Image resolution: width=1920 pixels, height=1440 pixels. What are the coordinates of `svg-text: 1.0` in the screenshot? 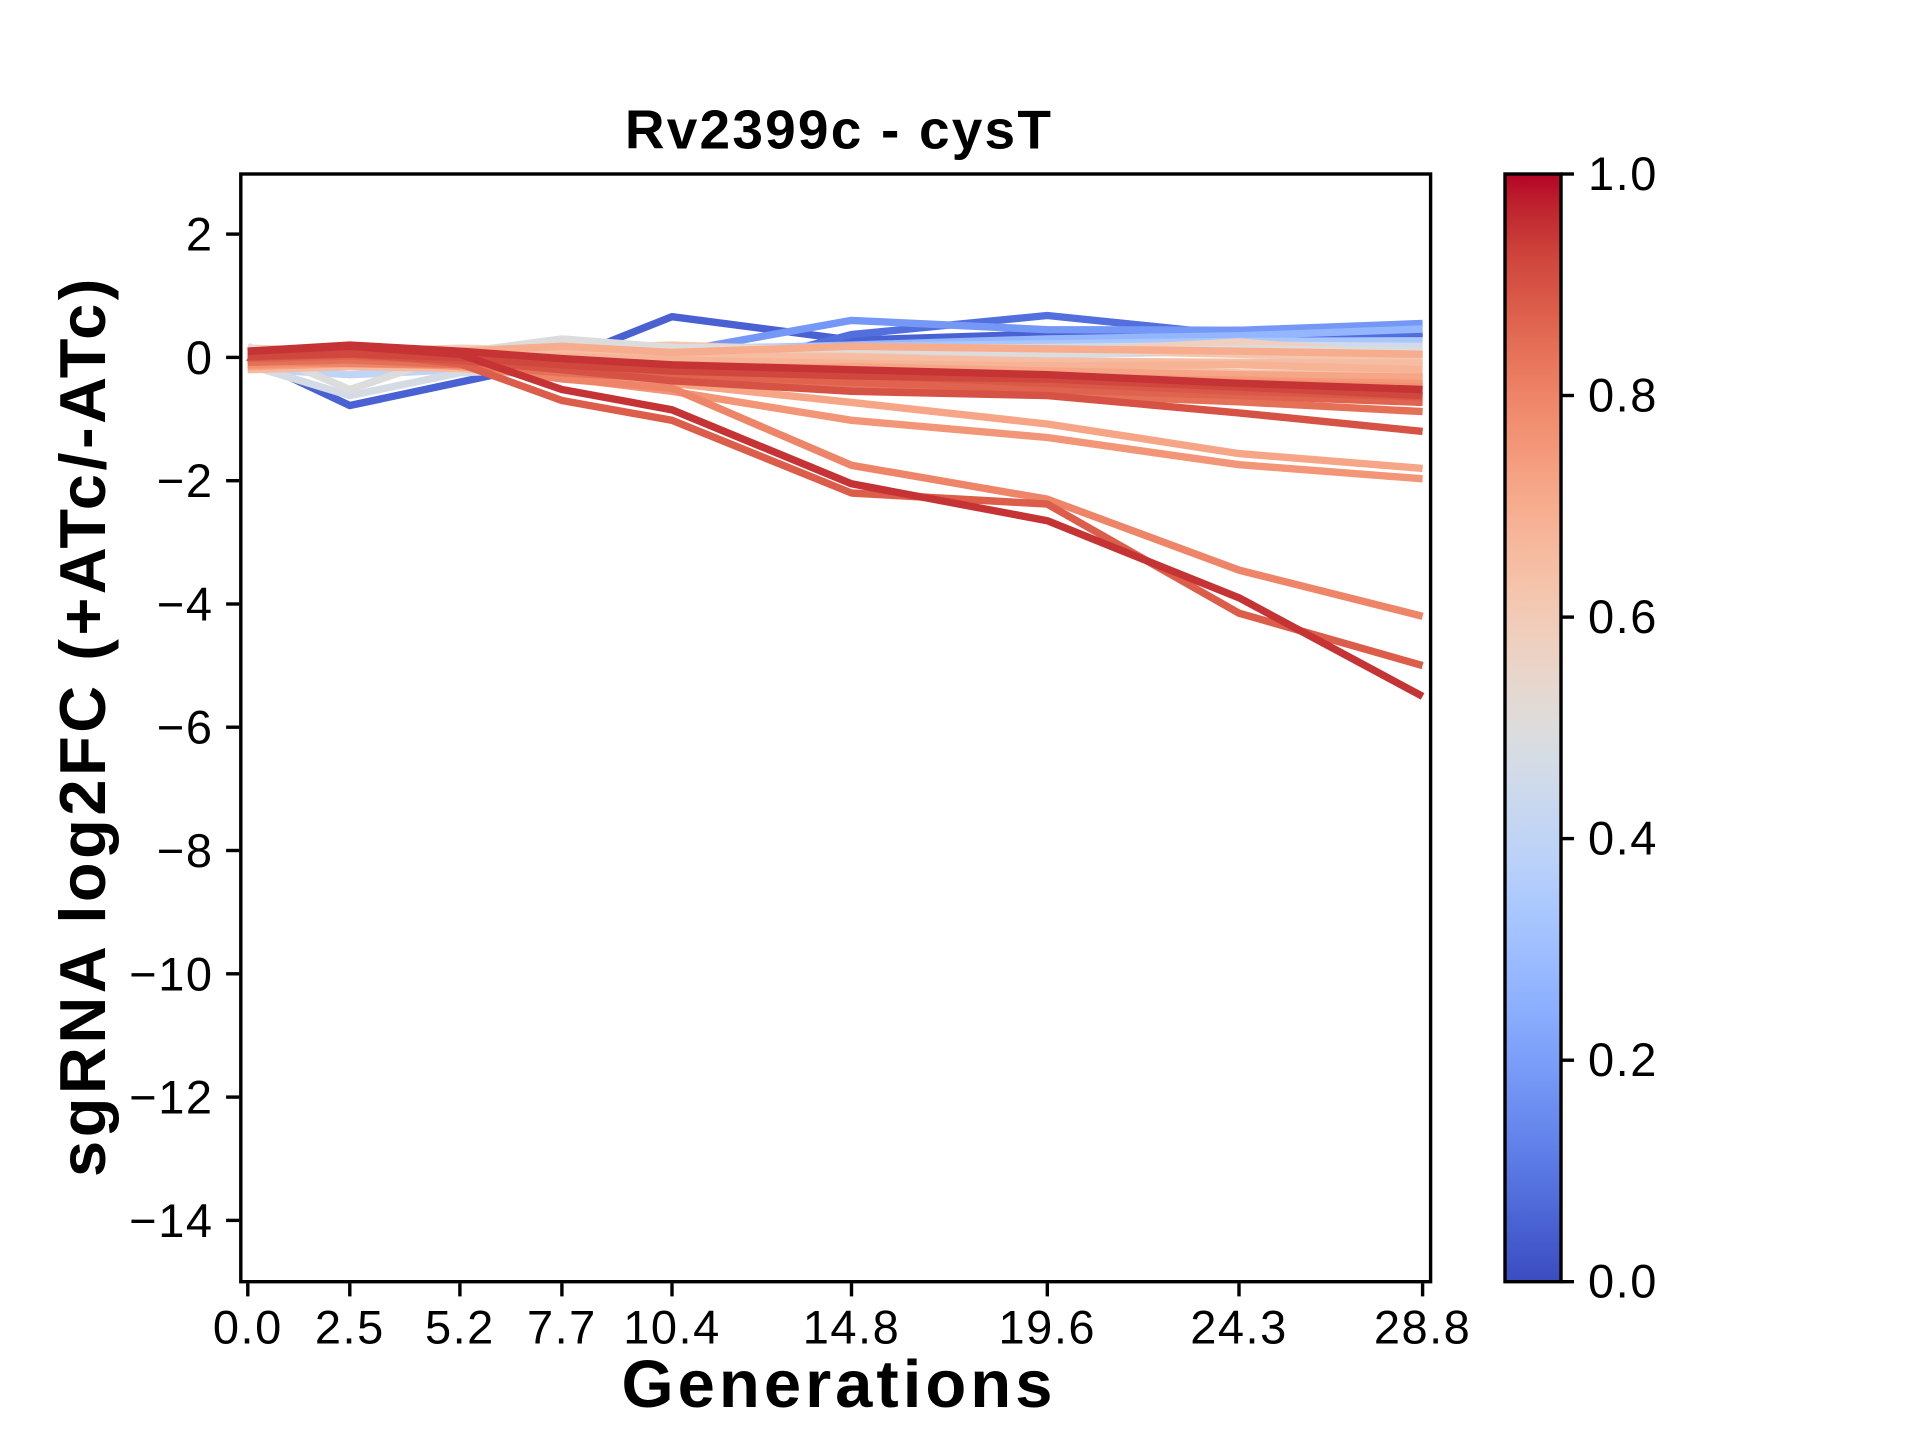 It's located at (1623, 173).